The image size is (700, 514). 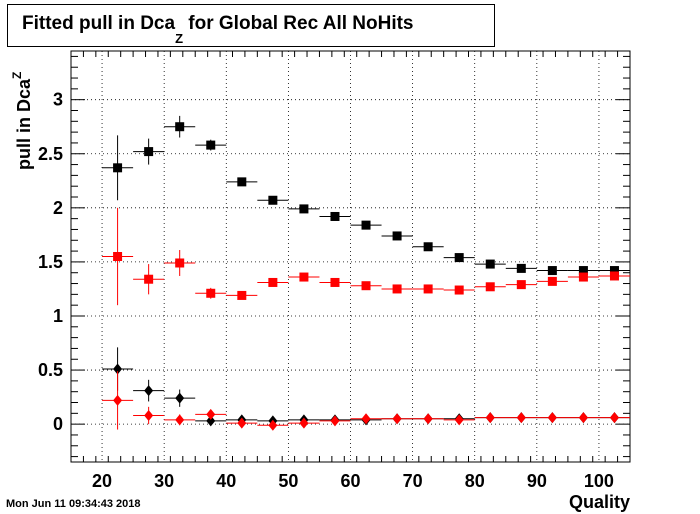 I want to click on title-subscript: Z, so click(x=179, y=38).